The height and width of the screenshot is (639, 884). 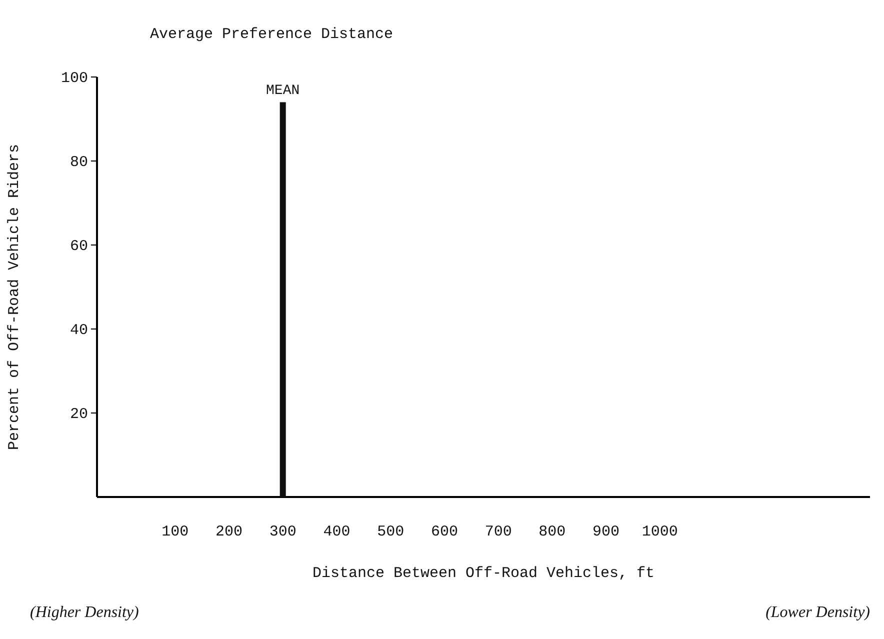 I want to click on x-tick-label: 500, so click(x=390, y=532).